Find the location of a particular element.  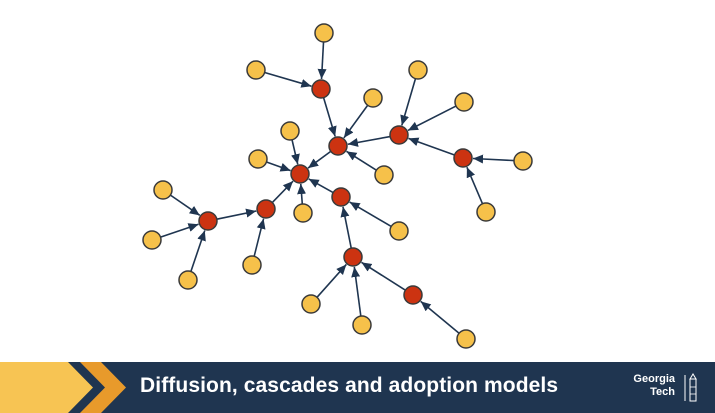

chevron-icon is located at coordinates (63, 387).